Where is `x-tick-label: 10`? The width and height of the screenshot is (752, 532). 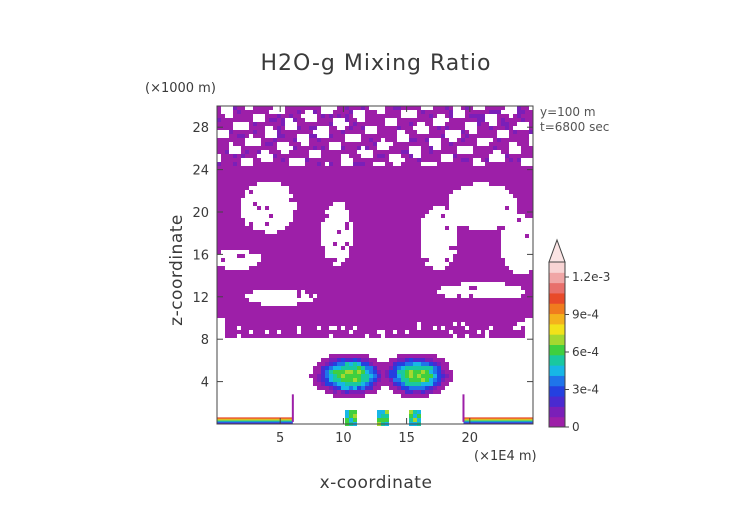
x-tick-label: 10 is located at coordinates (343, 438).